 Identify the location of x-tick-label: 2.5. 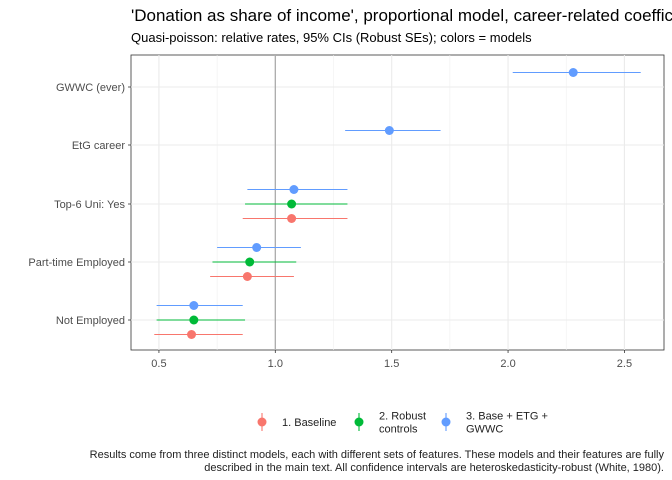
(624, 364).